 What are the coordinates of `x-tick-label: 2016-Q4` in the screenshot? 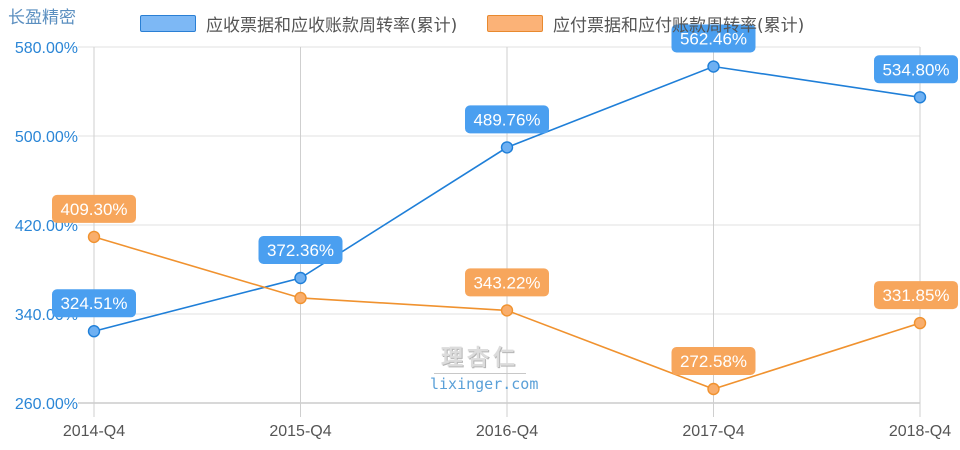 It's located at (507, 431).